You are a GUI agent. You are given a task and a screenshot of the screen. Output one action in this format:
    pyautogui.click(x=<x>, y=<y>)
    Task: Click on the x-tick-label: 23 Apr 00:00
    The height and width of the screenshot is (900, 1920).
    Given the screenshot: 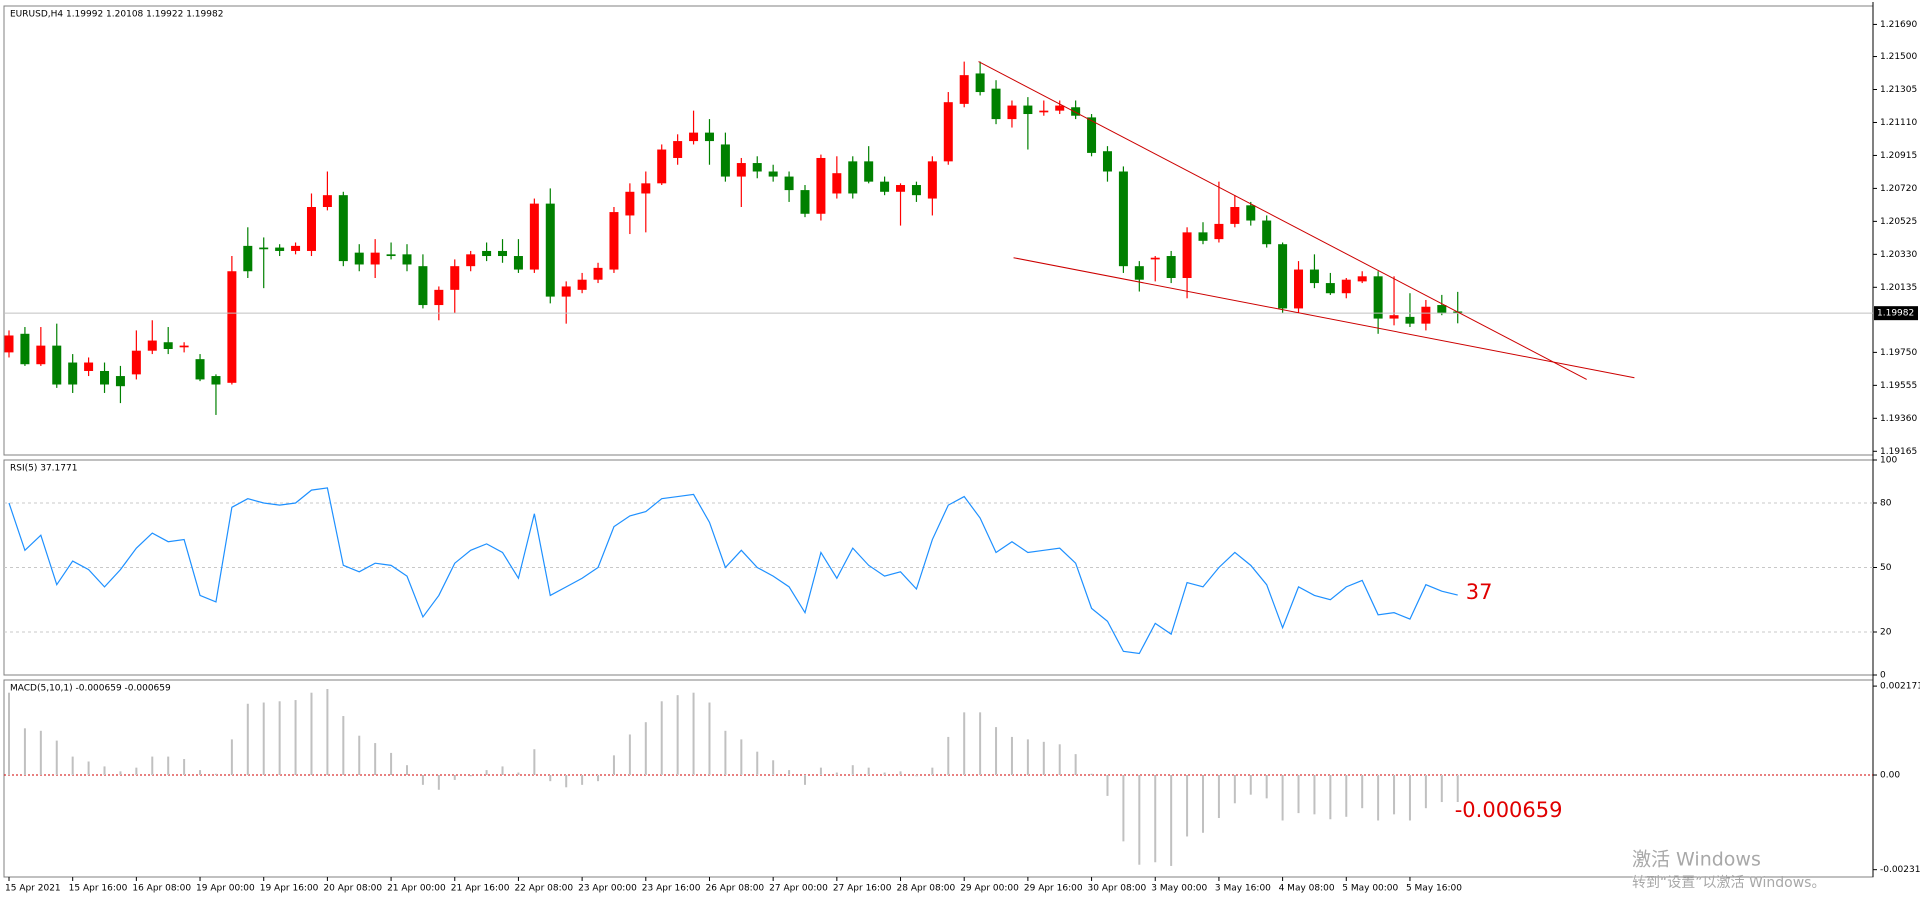 What is the action you would take?
    pyautogui.click(x=607, y=889)
    